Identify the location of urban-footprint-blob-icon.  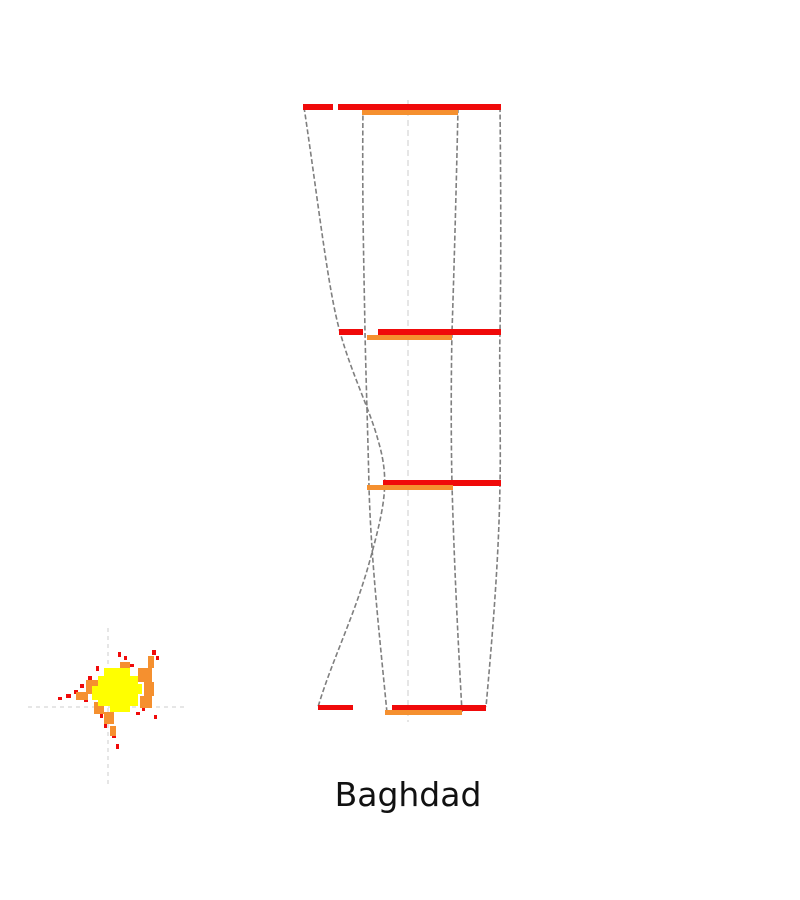
(108, 708).